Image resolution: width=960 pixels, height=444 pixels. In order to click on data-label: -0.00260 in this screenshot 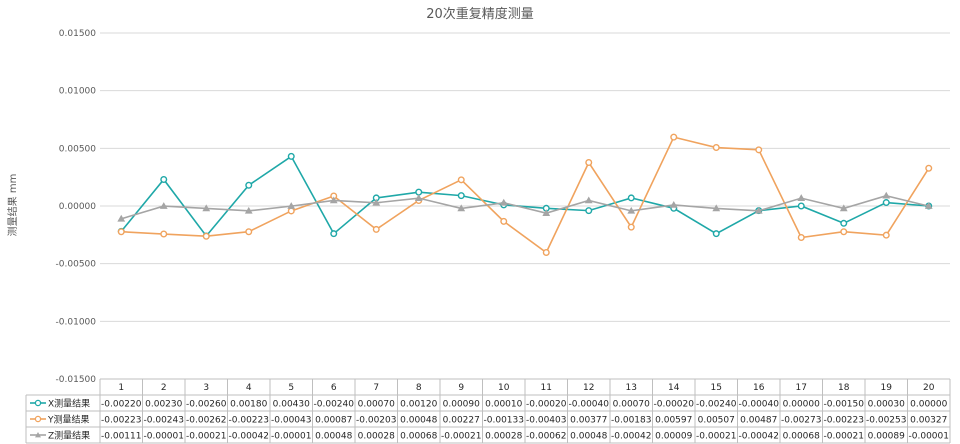, I will do `click(206, 405)`.